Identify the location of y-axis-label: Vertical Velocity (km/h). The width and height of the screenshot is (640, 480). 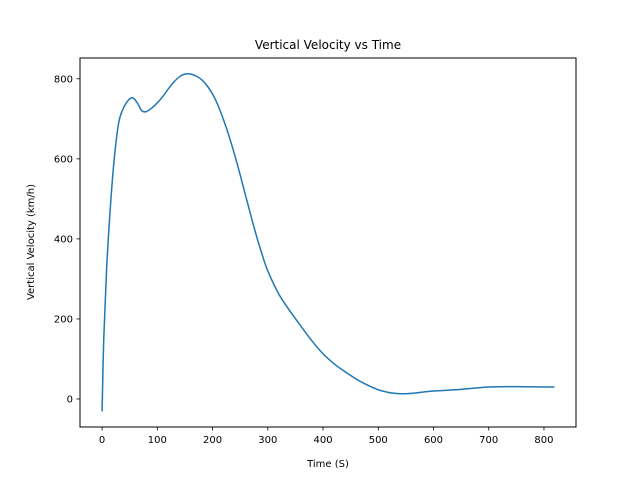
(31, 242).